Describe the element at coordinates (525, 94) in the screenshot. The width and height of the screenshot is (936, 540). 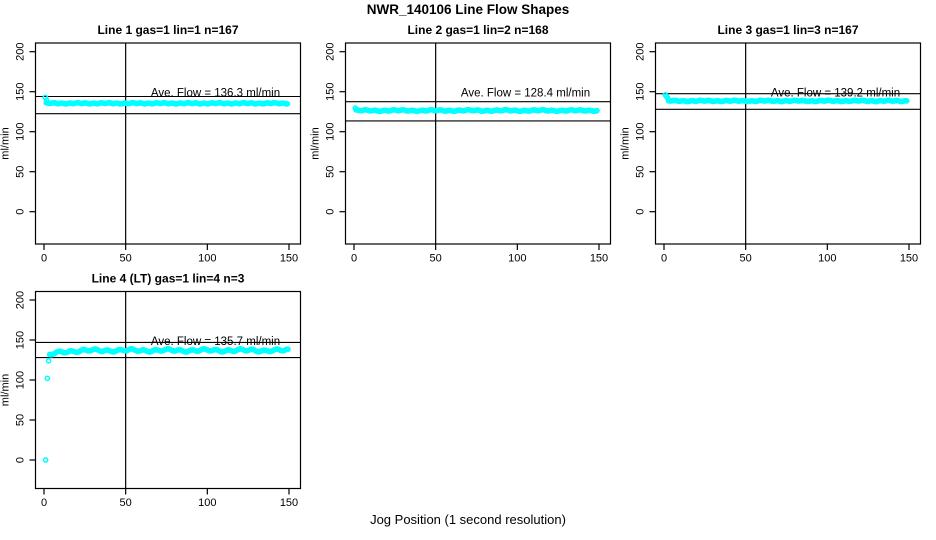
I see `ave-flow-annotation: Ave. Flow = 128.4 ml/min` at that location.